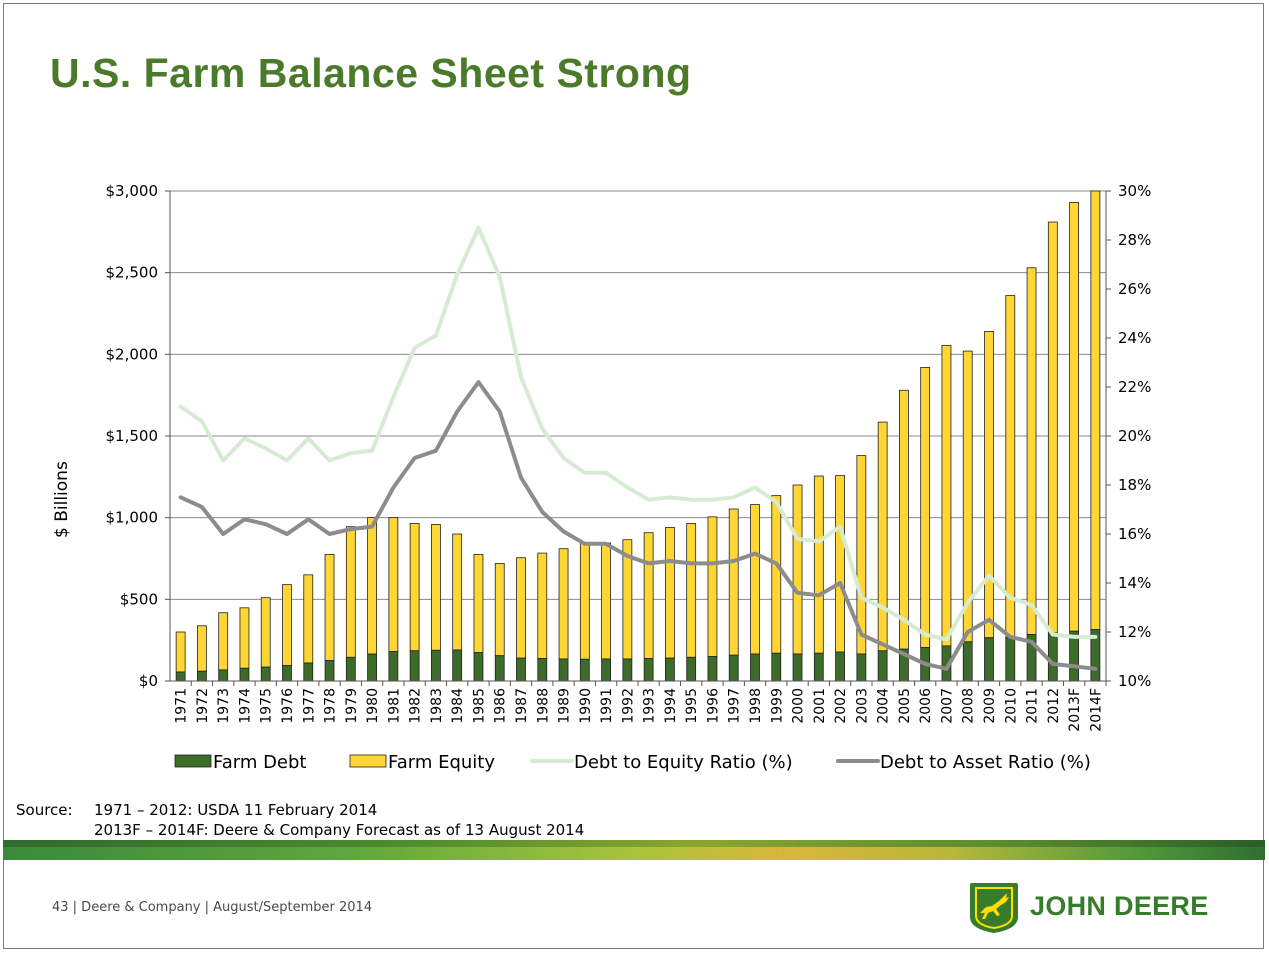 The width and height of the screenshot is (1269, 954). What do you see at coordinates (1134, 387) in the screenshot?
I see `y2-tick-label: 22%` at bounding box center [1134, 387].